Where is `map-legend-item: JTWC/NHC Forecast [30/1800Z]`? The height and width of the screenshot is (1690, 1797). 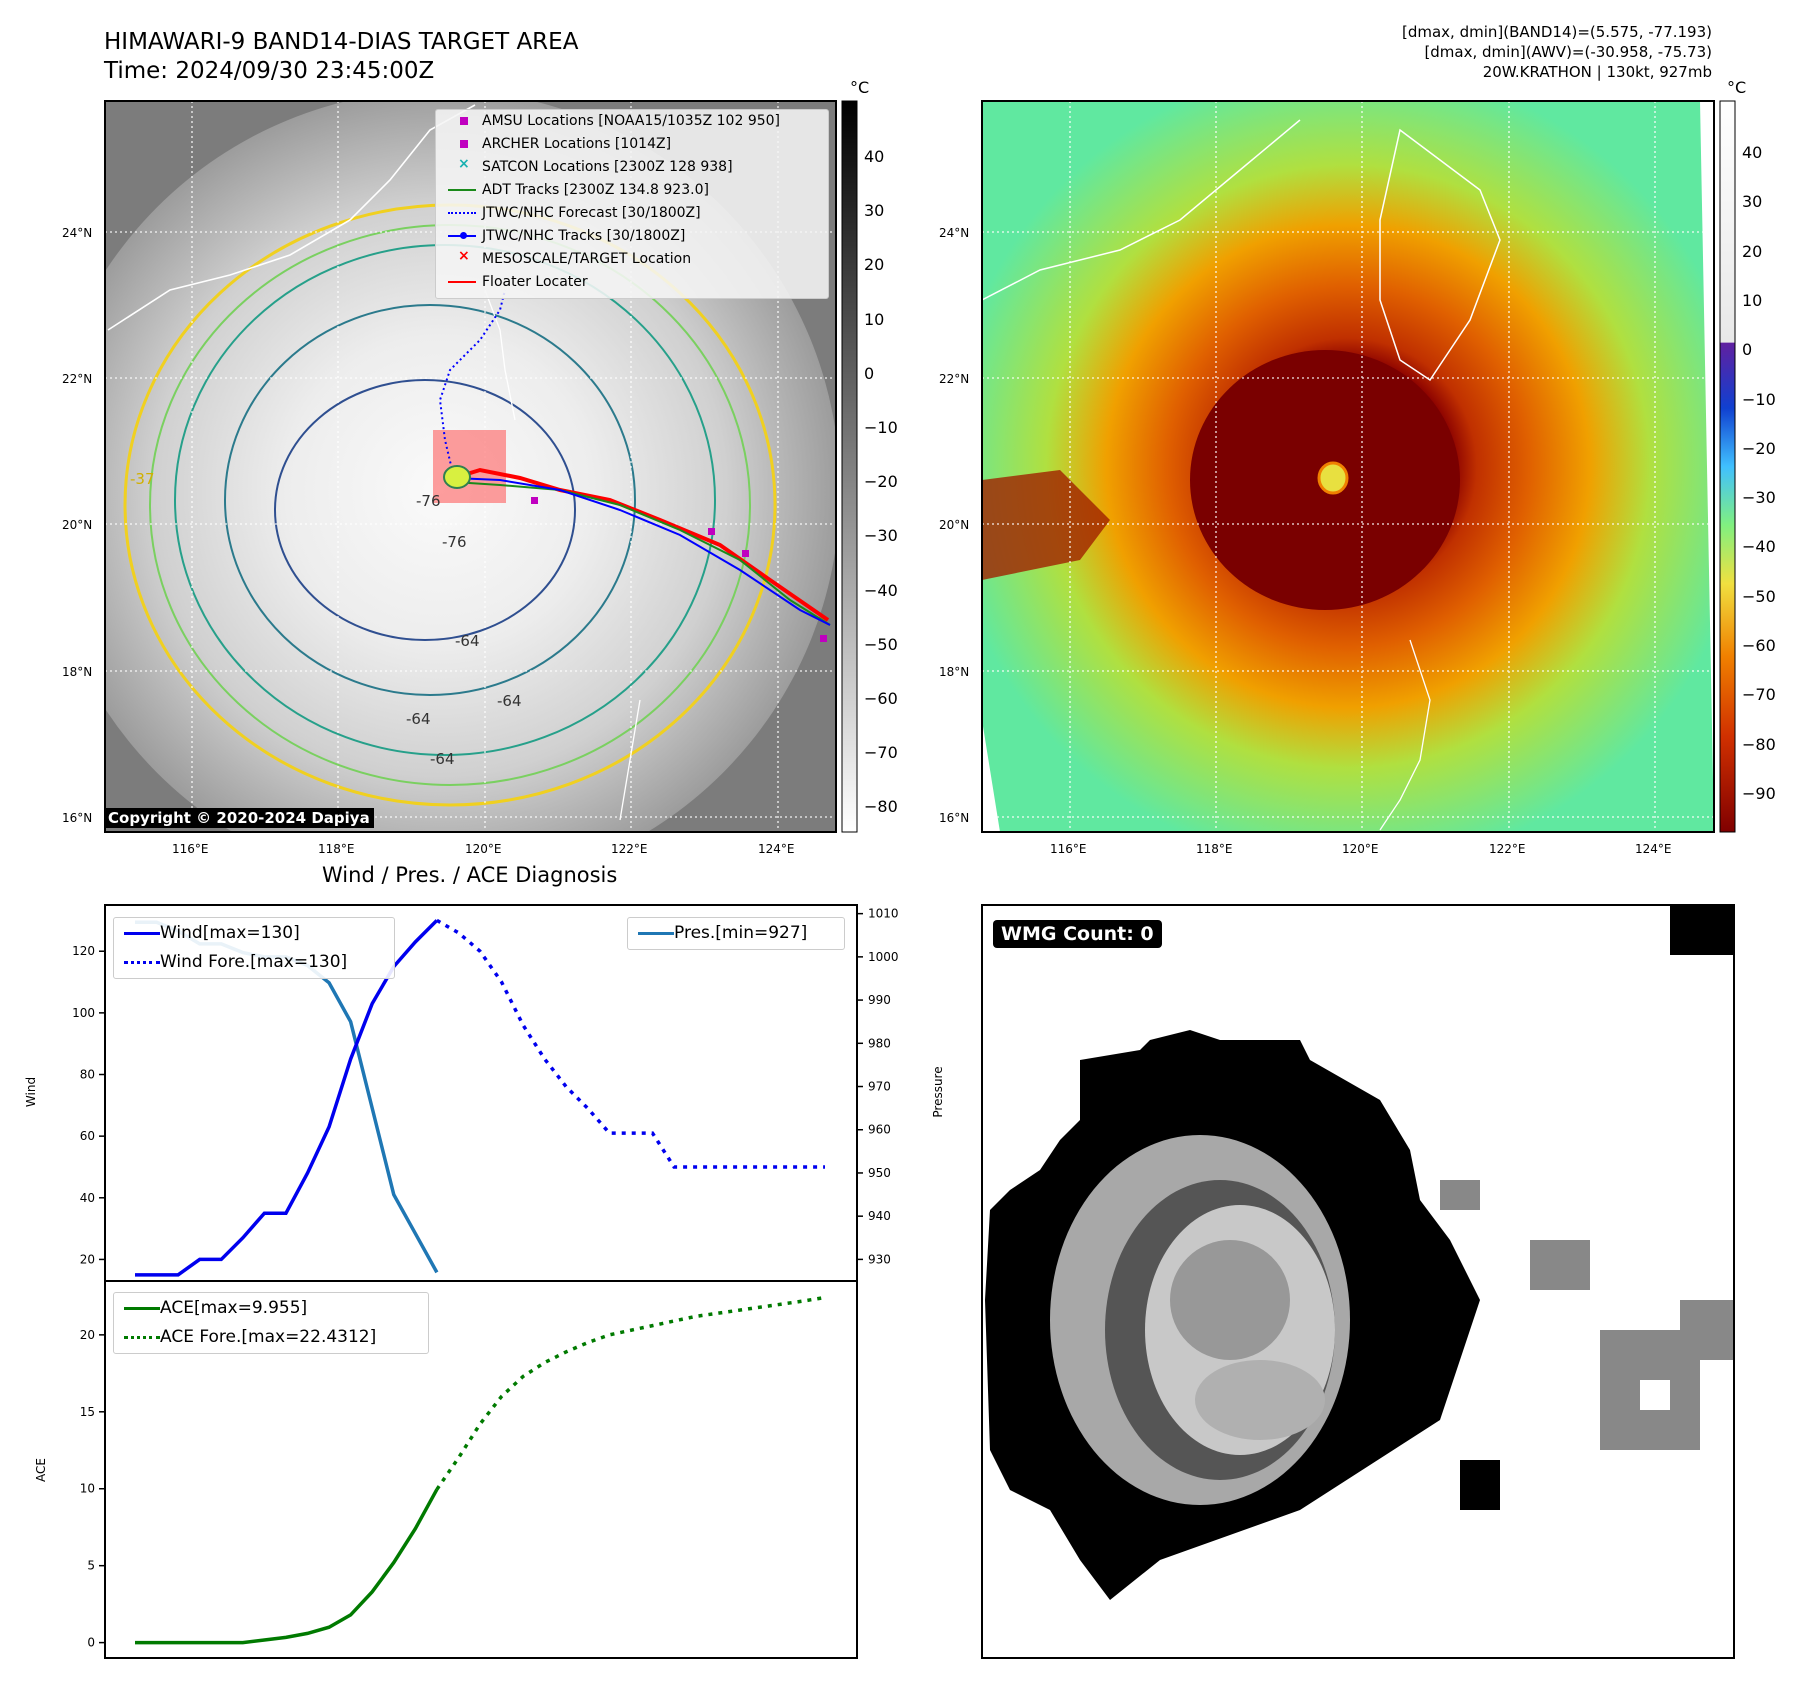
map-legend-item: JTWC/NHC Forecast [30/1800Z] is located at coordinates (632, 213).